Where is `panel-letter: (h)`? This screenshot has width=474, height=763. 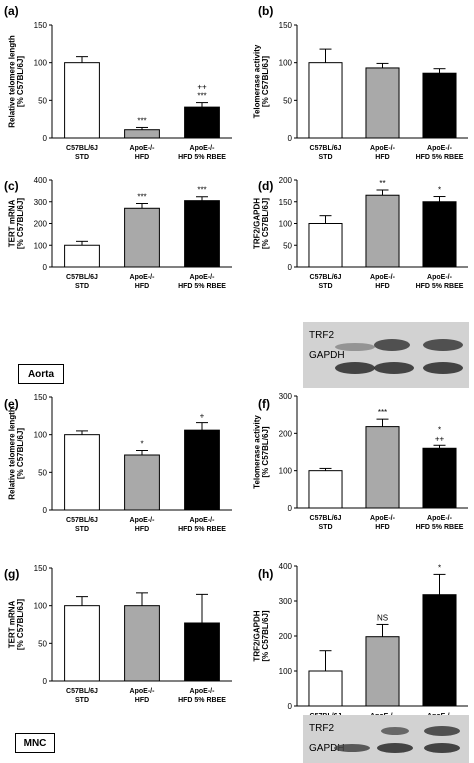
panel-letter: (h) is located at coordinates (265, 574).